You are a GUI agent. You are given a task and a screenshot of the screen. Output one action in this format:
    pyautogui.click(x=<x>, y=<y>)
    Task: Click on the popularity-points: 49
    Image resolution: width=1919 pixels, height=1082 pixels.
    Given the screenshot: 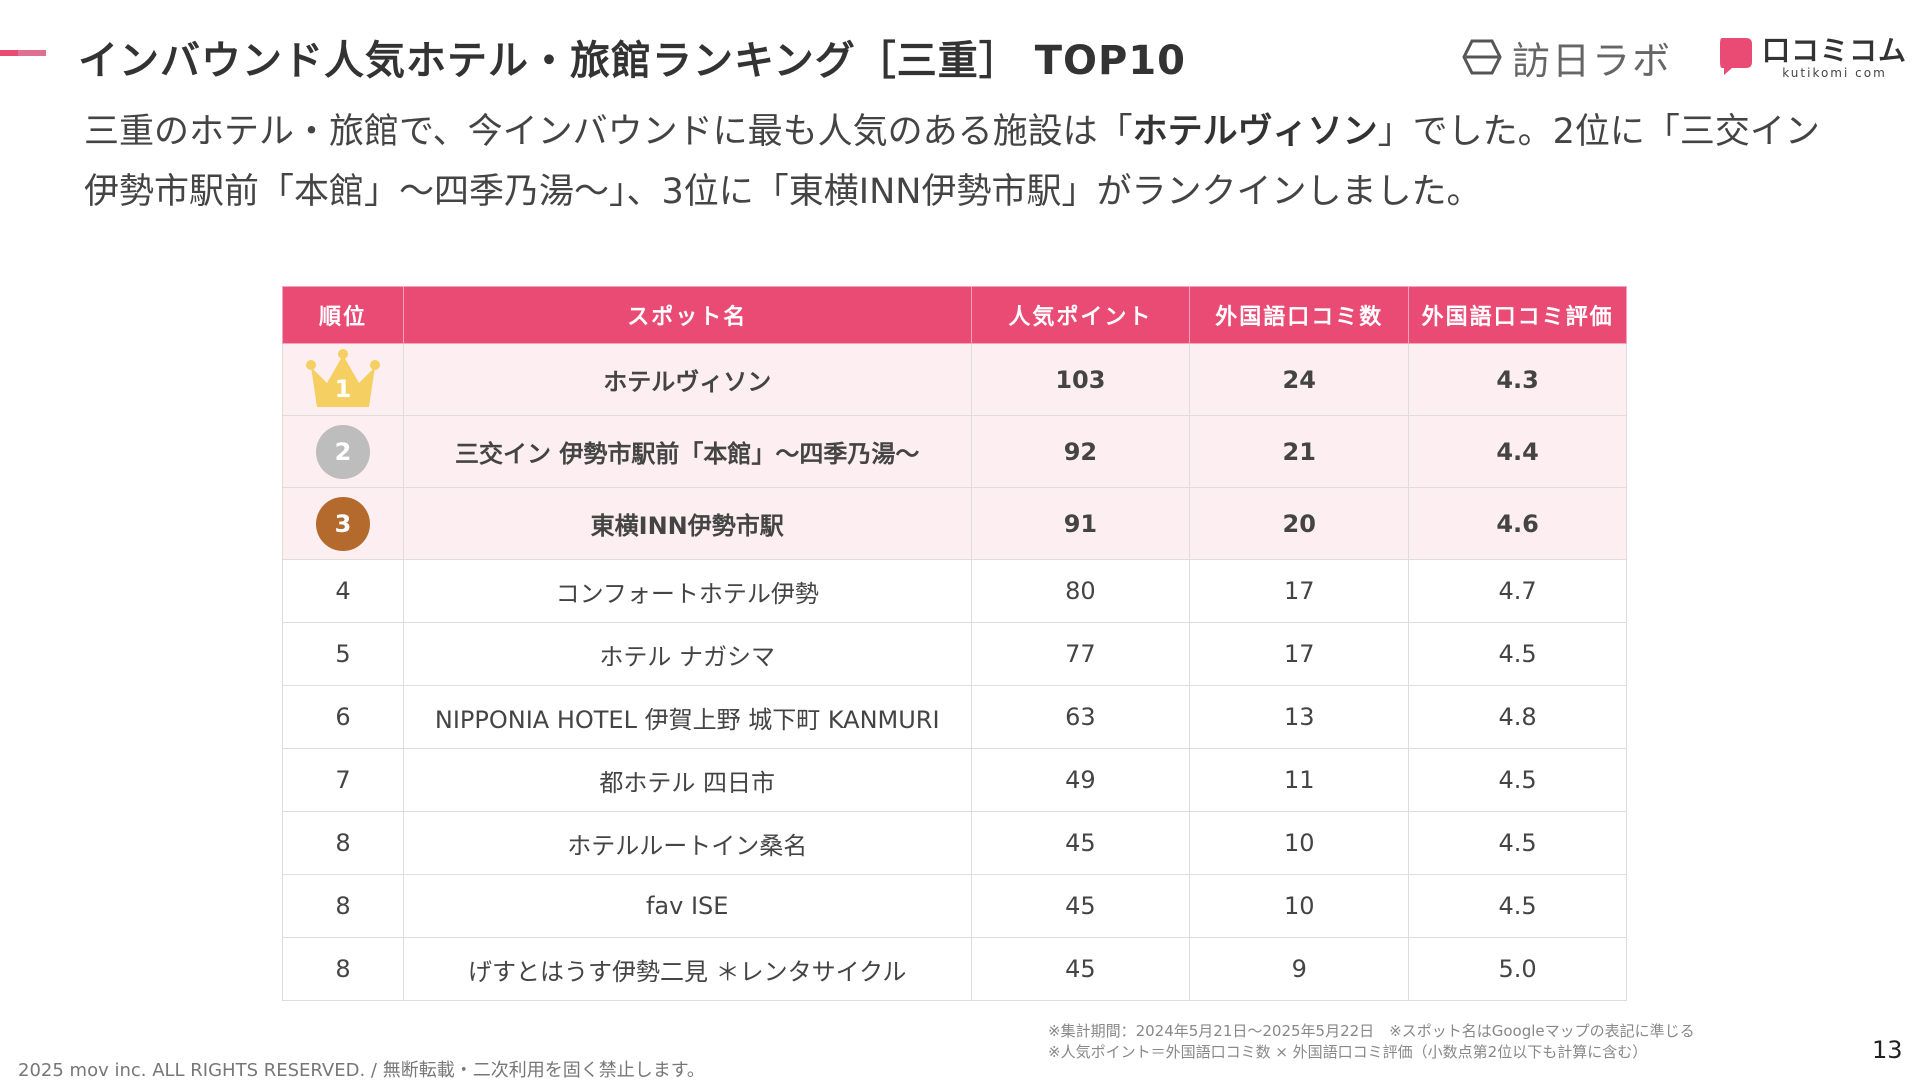 What is the action you would take?
    pyautogui.click(x=1080, y=780)
    